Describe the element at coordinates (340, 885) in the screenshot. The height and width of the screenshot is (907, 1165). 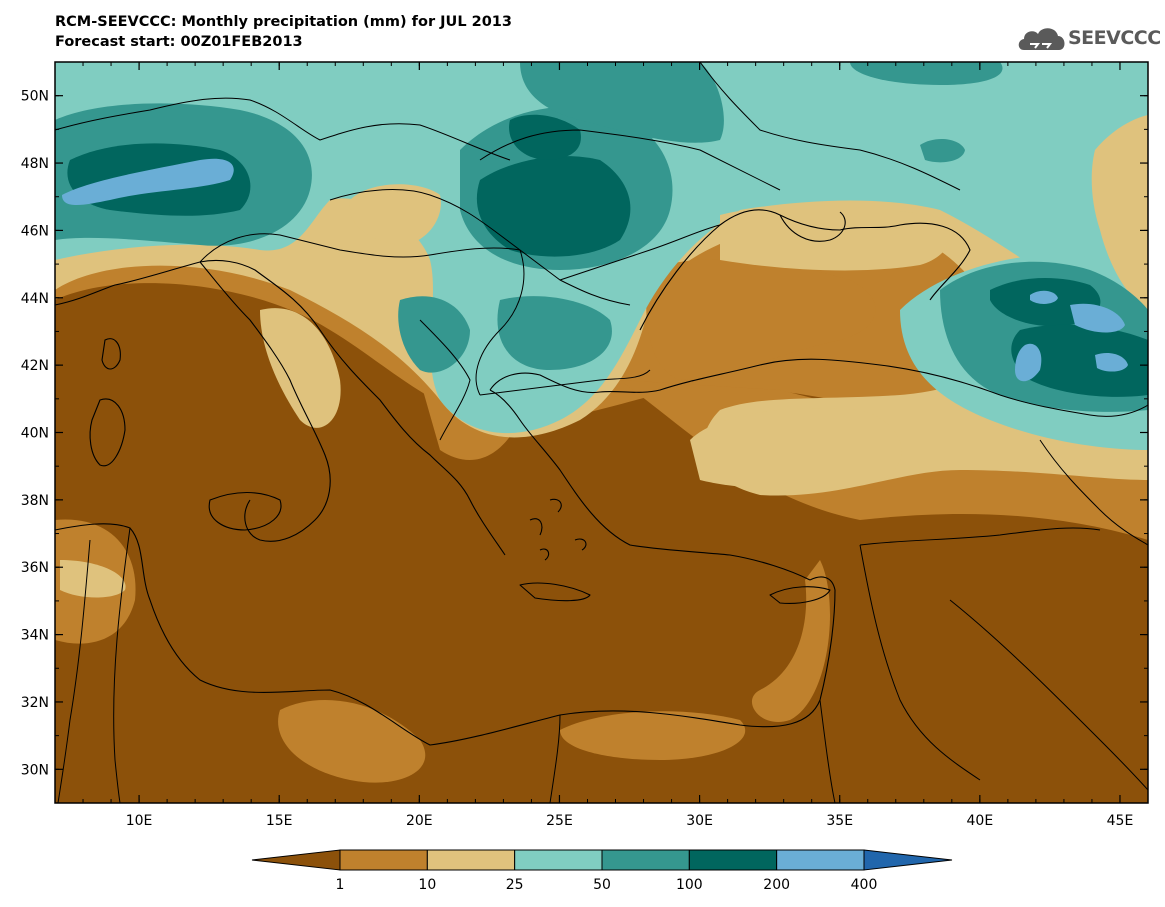
I see `colorbar-label: 1` at that location.